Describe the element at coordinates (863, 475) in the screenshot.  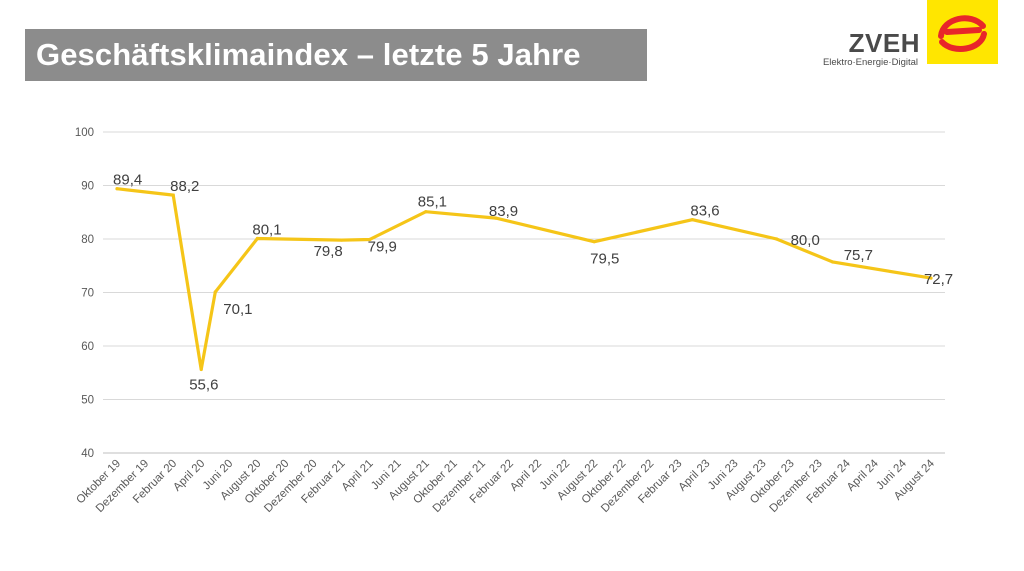
I see `x-tick-label: April 24` at that location.